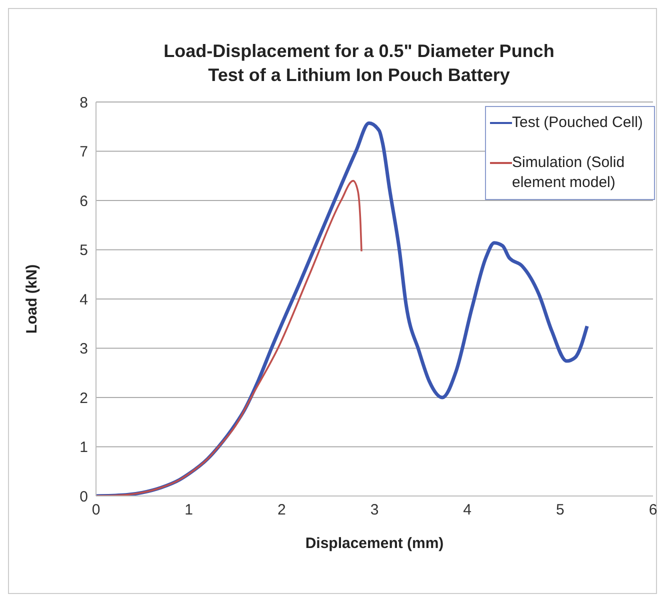  What do you see at coordinates (96, 510) in the screenshot?
I see `x-tick-label: 0` at bounding box center [96, 510].